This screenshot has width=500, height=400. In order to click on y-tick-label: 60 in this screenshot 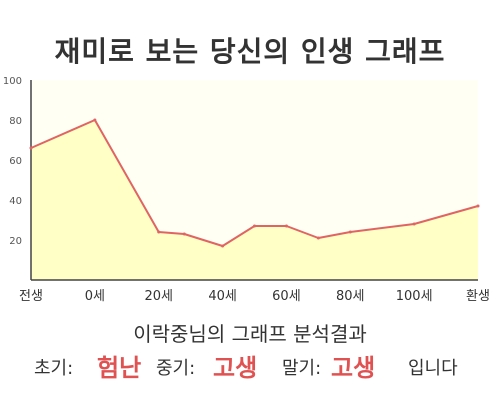, I will do `click(15, 161)`.